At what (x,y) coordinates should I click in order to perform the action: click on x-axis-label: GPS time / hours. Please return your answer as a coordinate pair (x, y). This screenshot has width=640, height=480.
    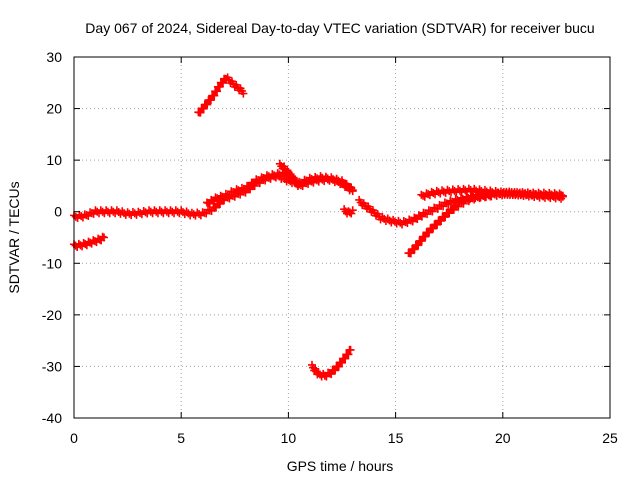
    Looking at the image, I should click on (340, 466).